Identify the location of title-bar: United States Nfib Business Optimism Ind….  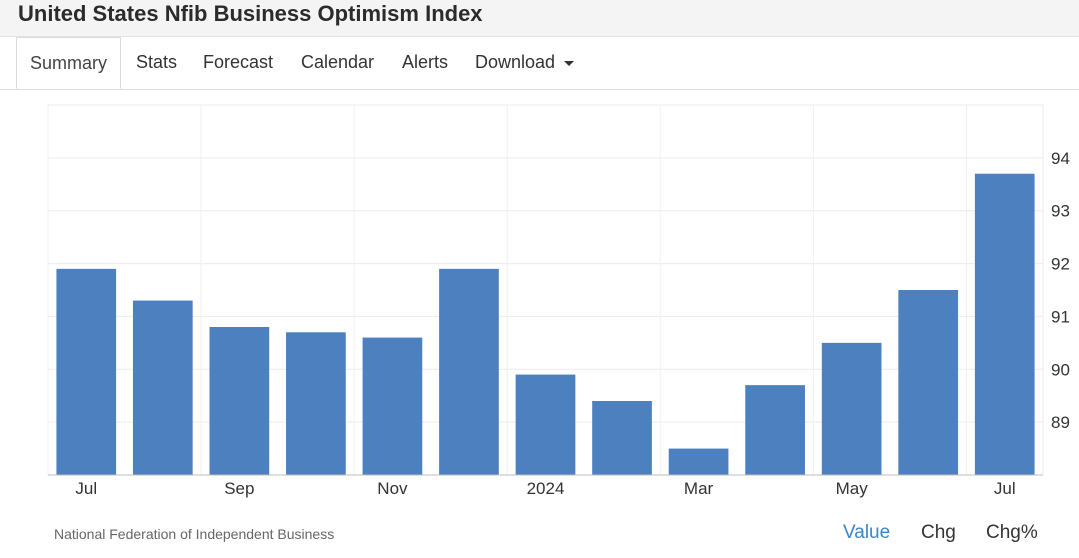
(539, 18).